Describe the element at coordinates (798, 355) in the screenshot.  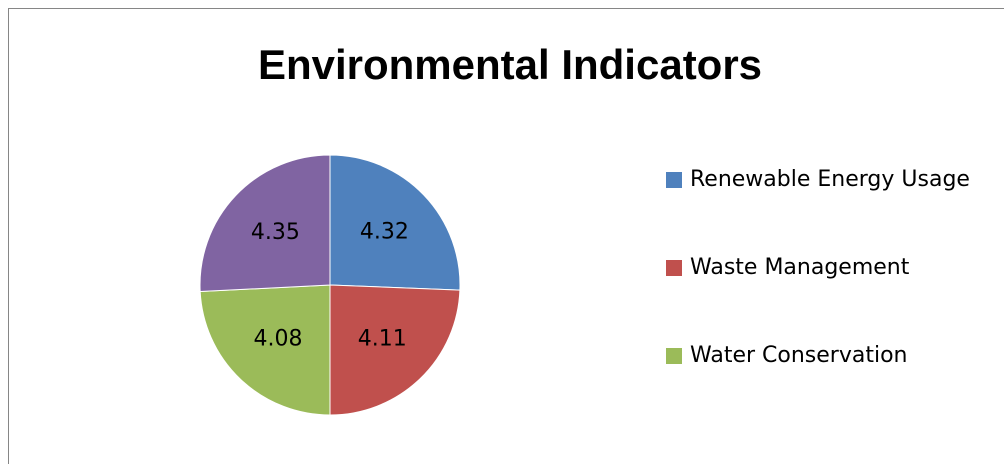
I see `legend-text: Water Conservation` at that location.